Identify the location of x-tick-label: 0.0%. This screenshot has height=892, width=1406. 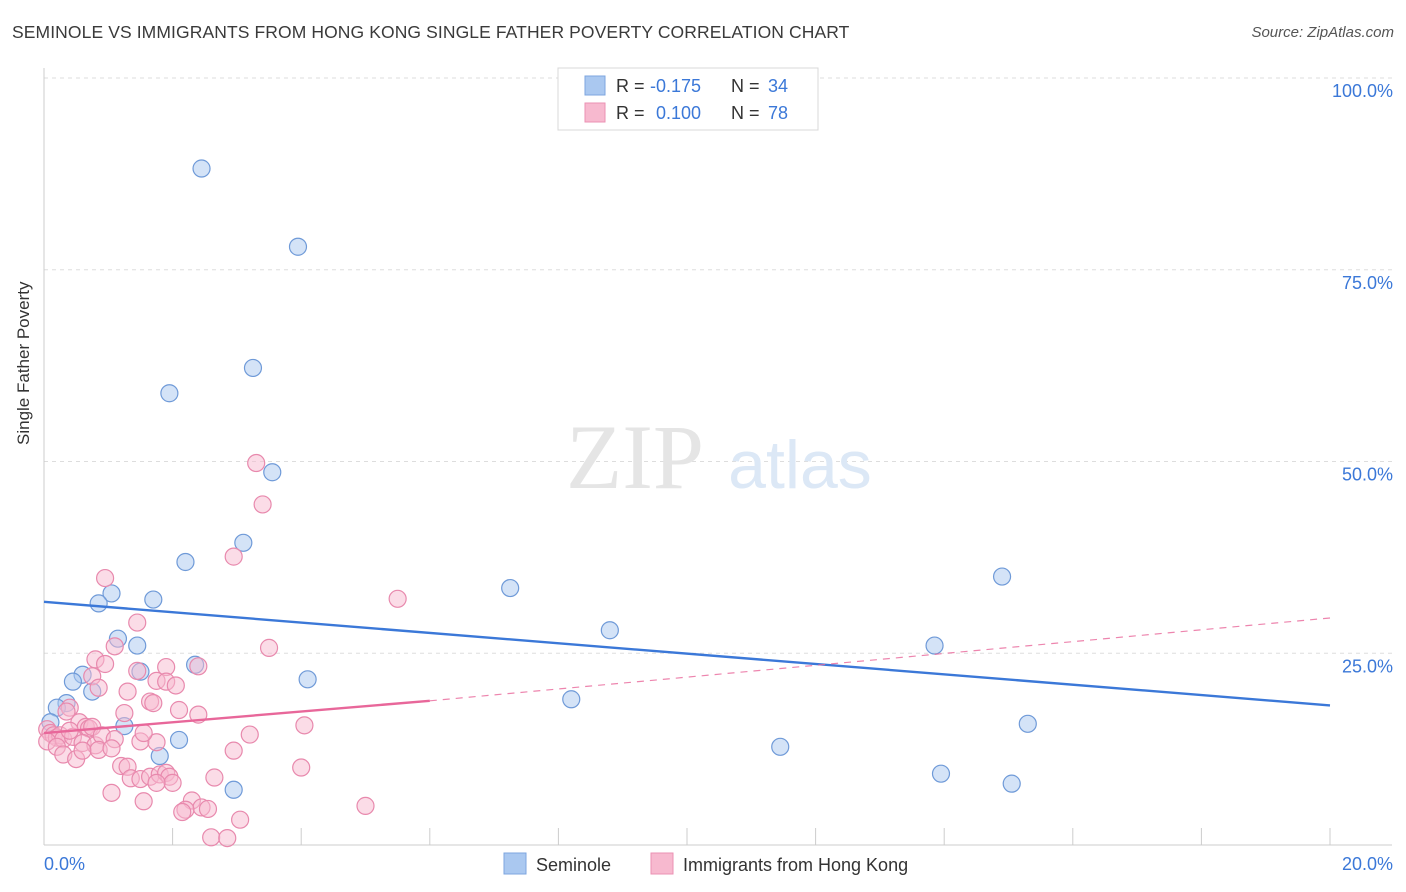
(64, 864).